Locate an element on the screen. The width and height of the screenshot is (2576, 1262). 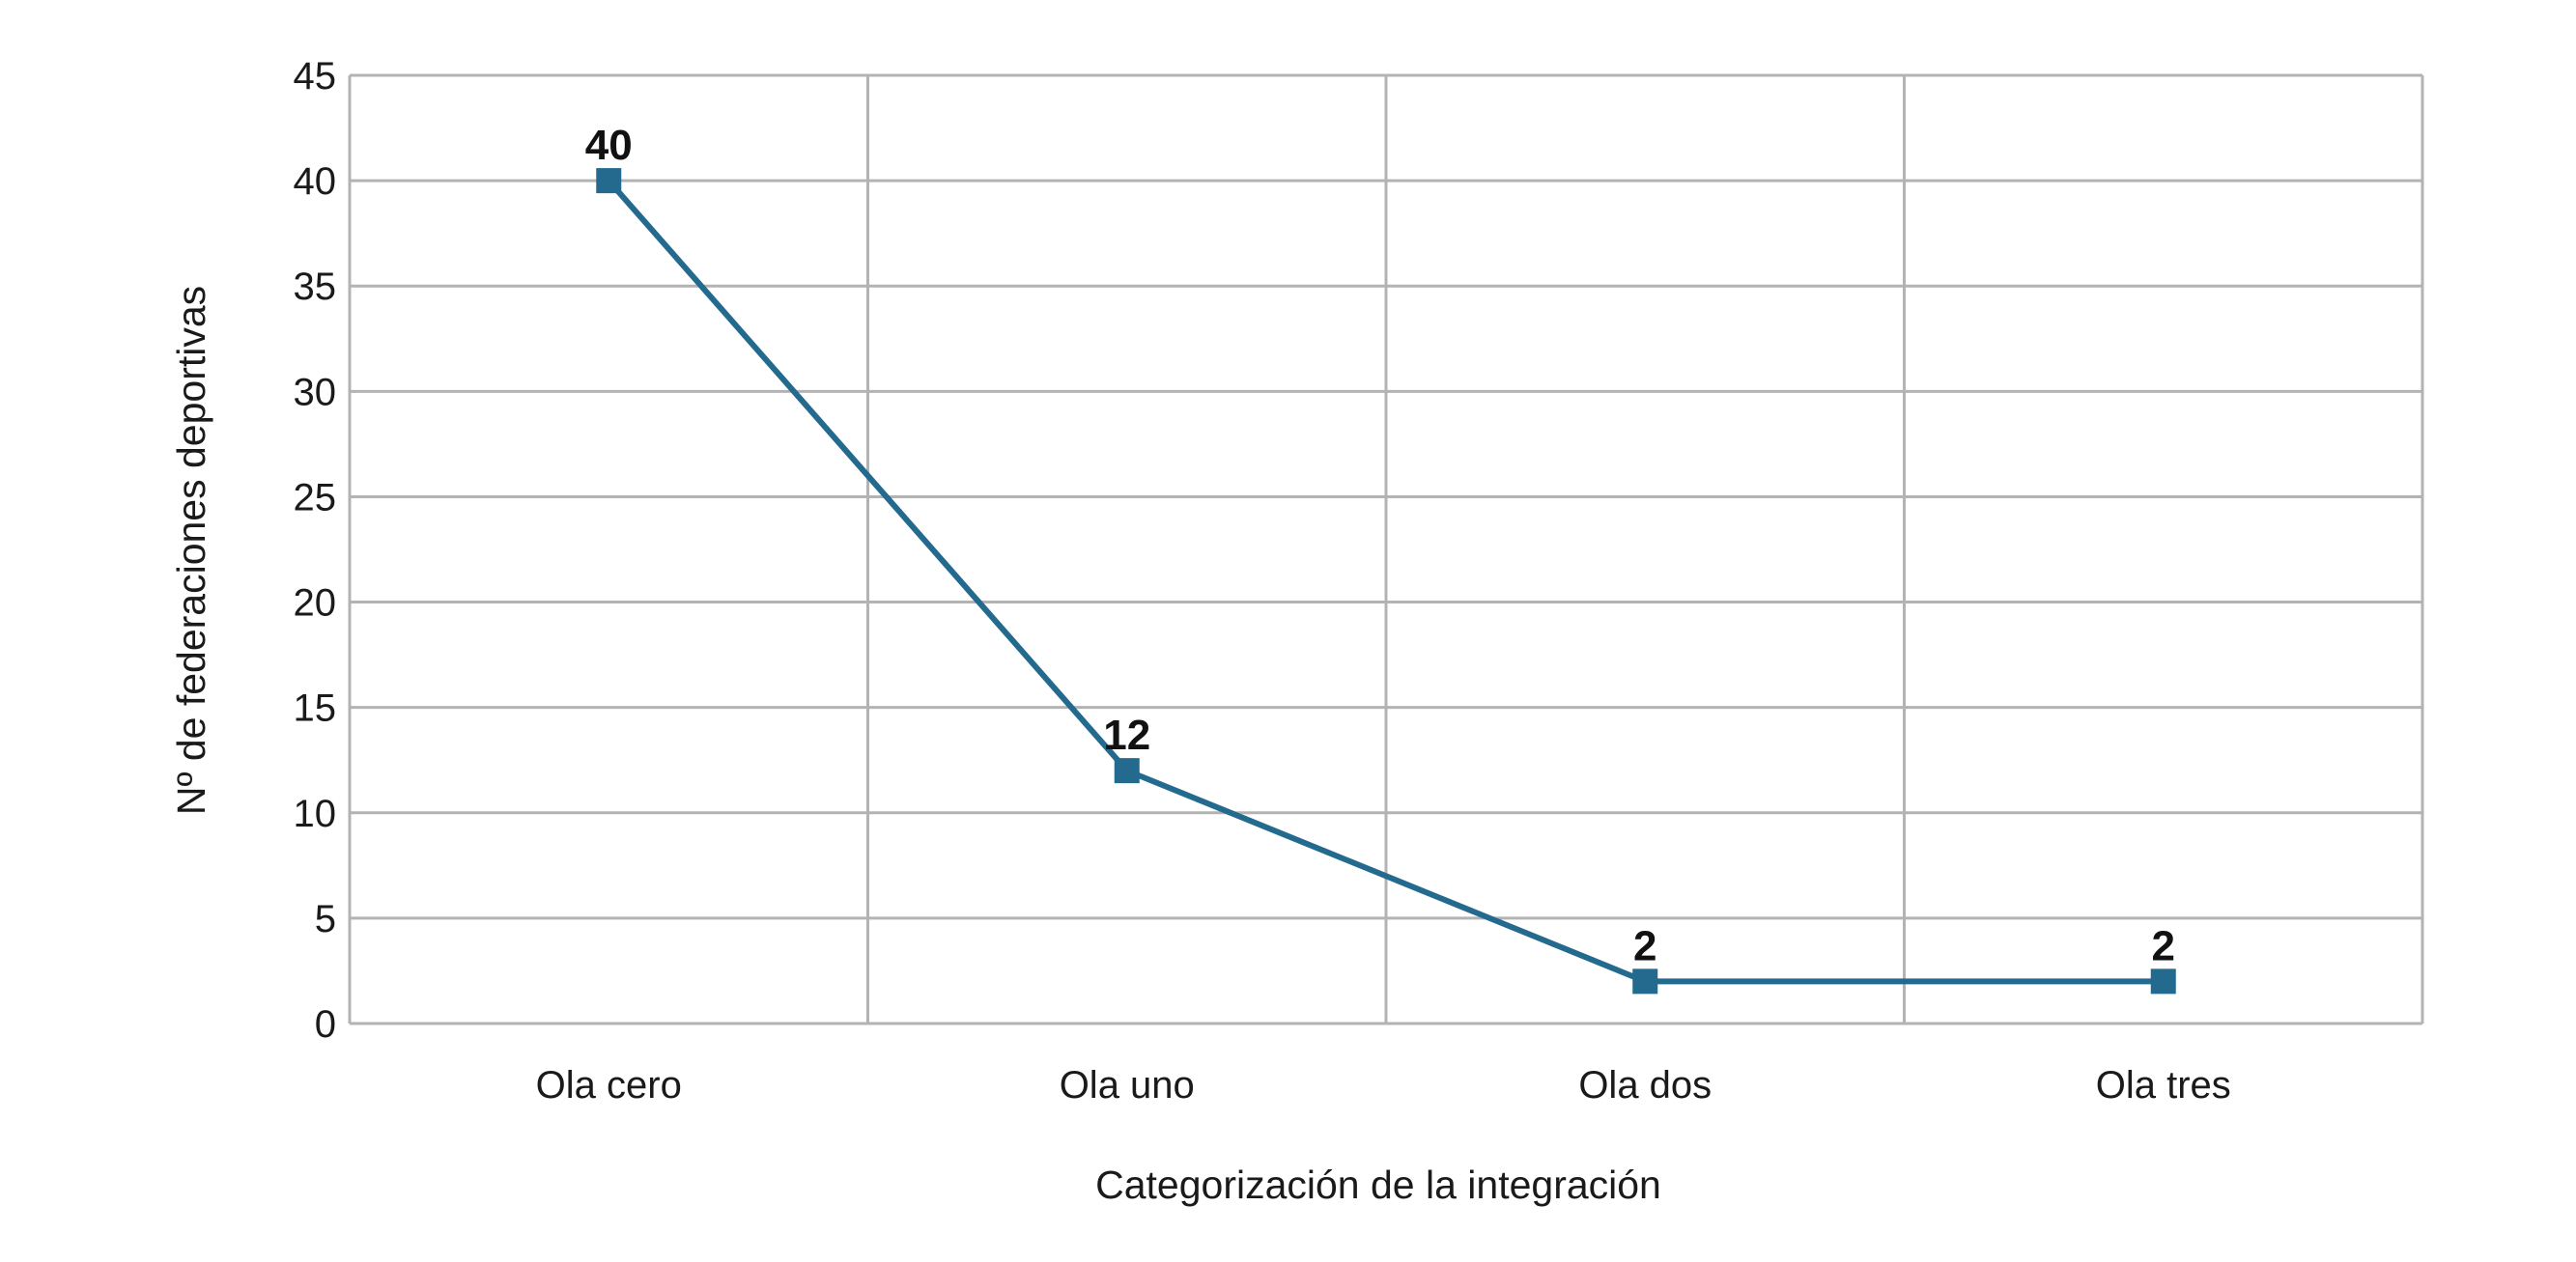
y-axis-title: Nº de federaciones deportivas is located at coordinates (191, 550).